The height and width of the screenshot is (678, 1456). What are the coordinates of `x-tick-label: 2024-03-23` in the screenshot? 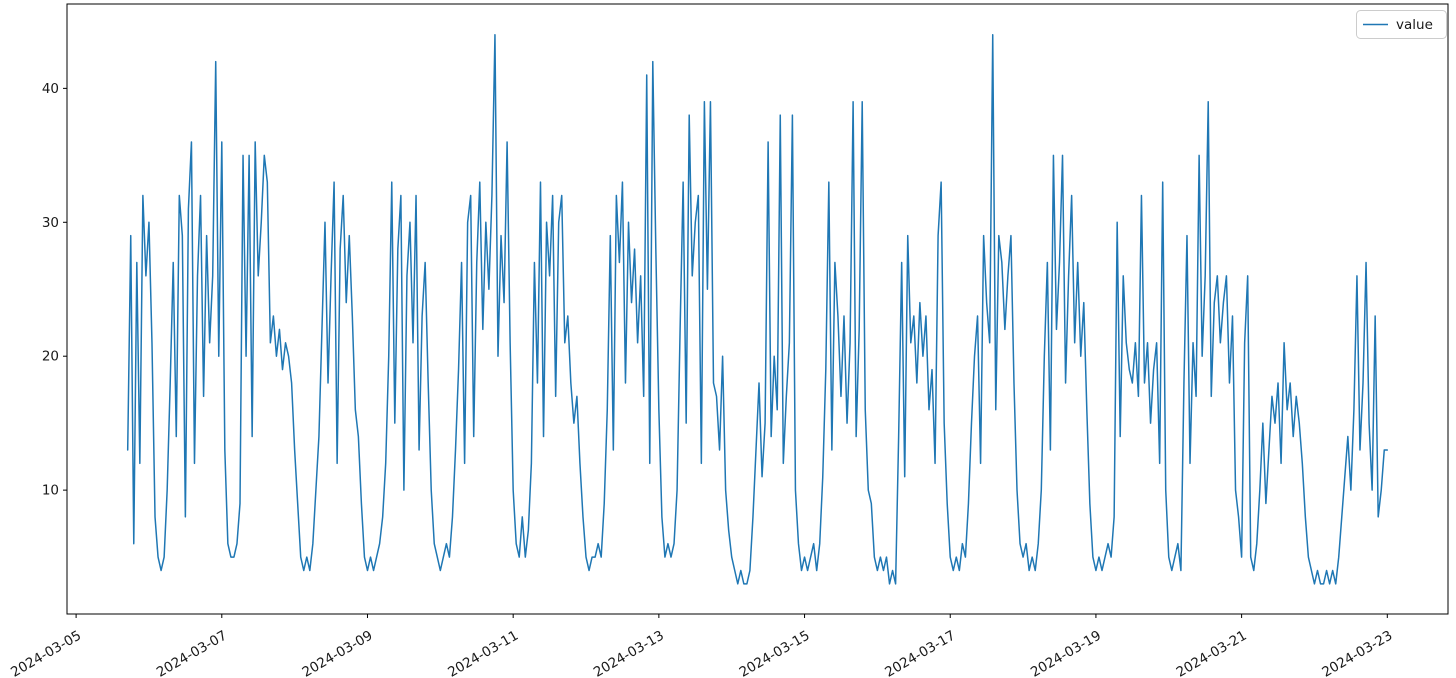 It's located at (1357, 653).